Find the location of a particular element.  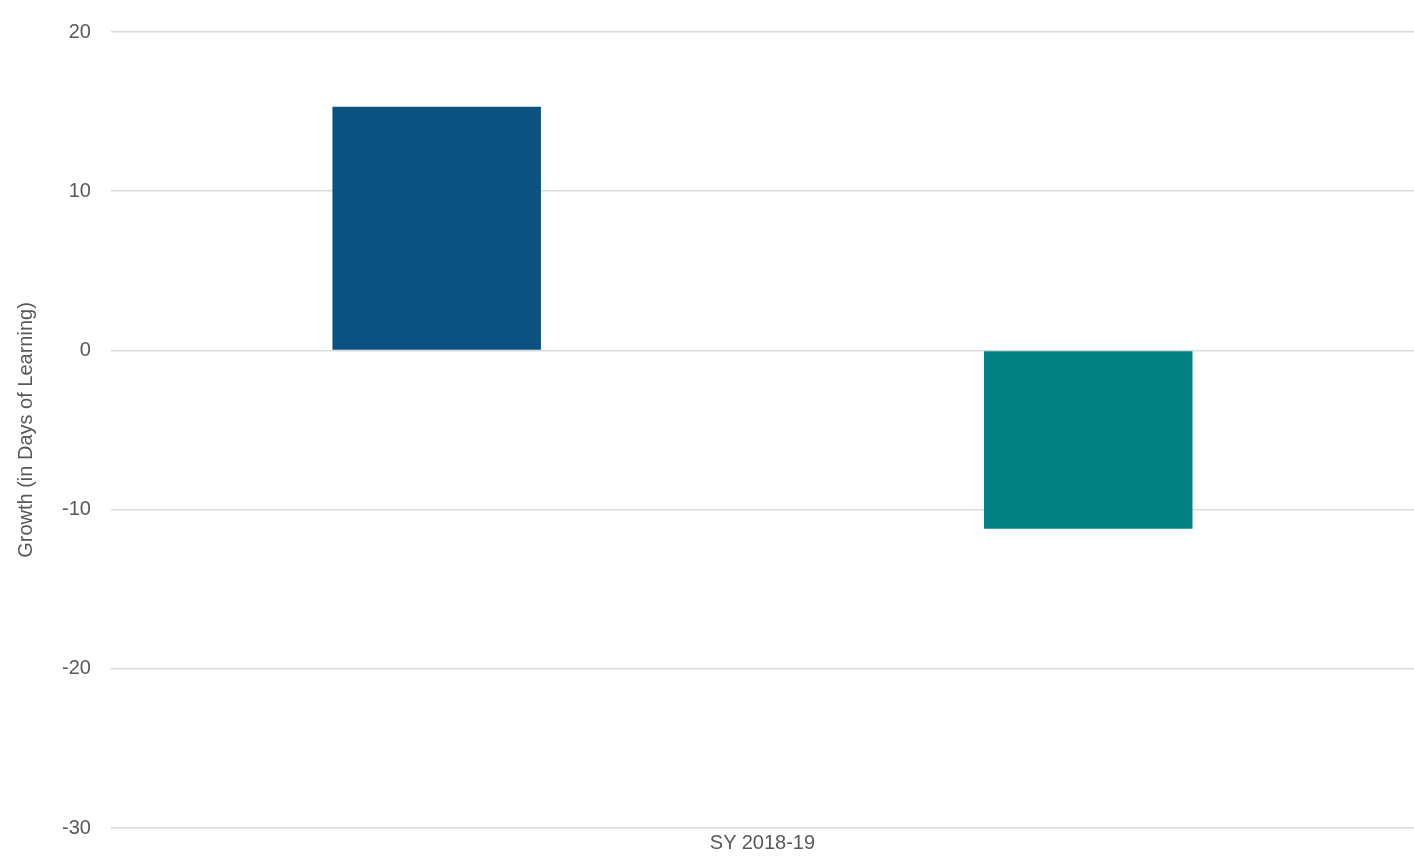

y-tick-label: 0 is located at coordinates (85, 348).